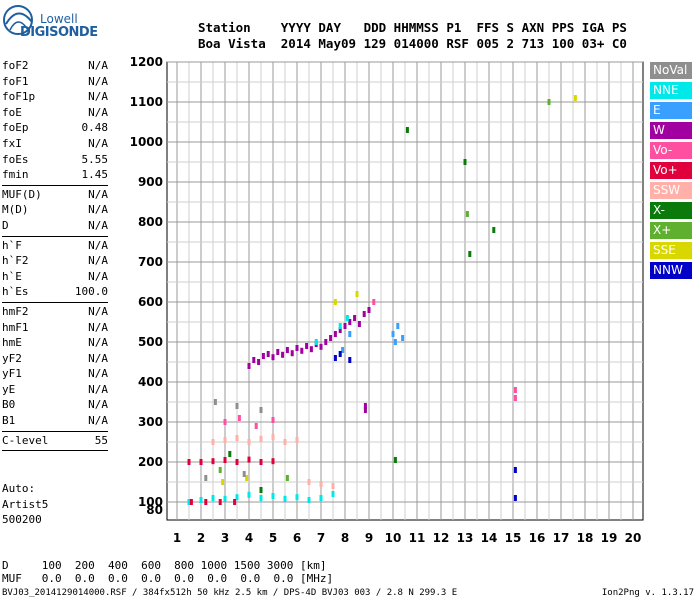 This screenshot has height=600, width=700. I want to click on param-value: 55, so click(101, 440).